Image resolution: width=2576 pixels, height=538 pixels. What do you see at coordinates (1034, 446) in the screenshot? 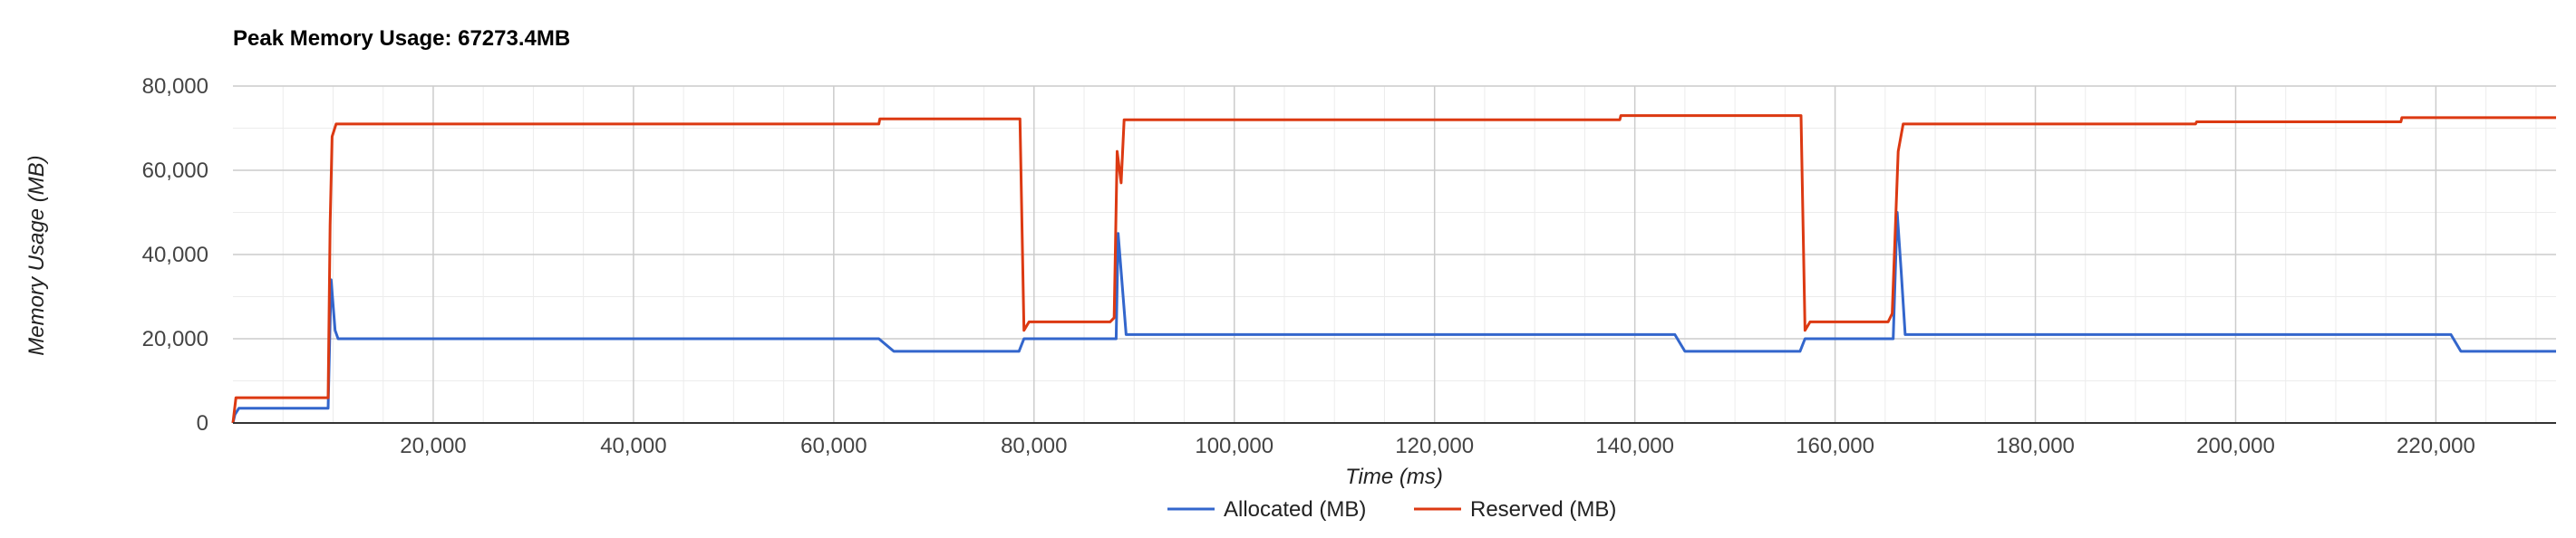
I see `x-tick-label: 80,000` at bounding box center [1034, 446].